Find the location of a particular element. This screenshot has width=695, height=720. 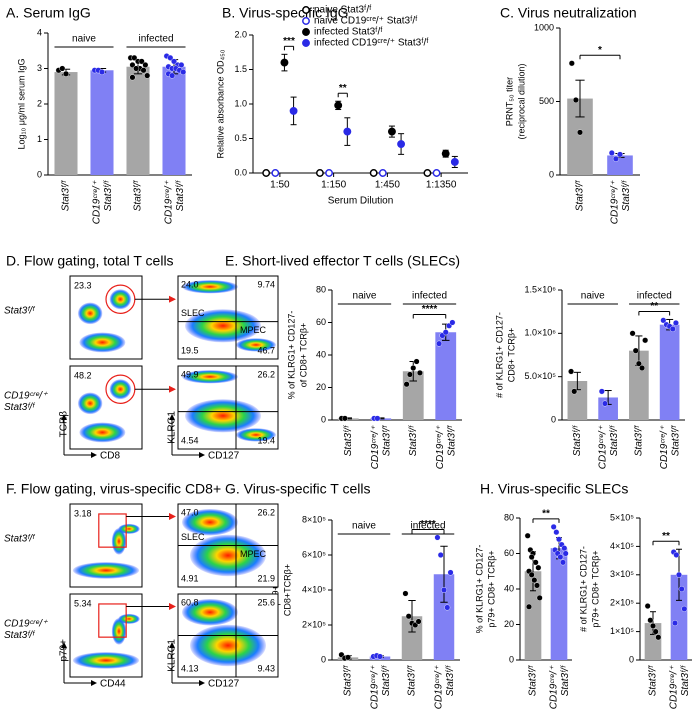

row-label: CD19ᶜʳᵉ/⁺ Stat3ᶠ/ᶠ is located at coordinates (26, 401).